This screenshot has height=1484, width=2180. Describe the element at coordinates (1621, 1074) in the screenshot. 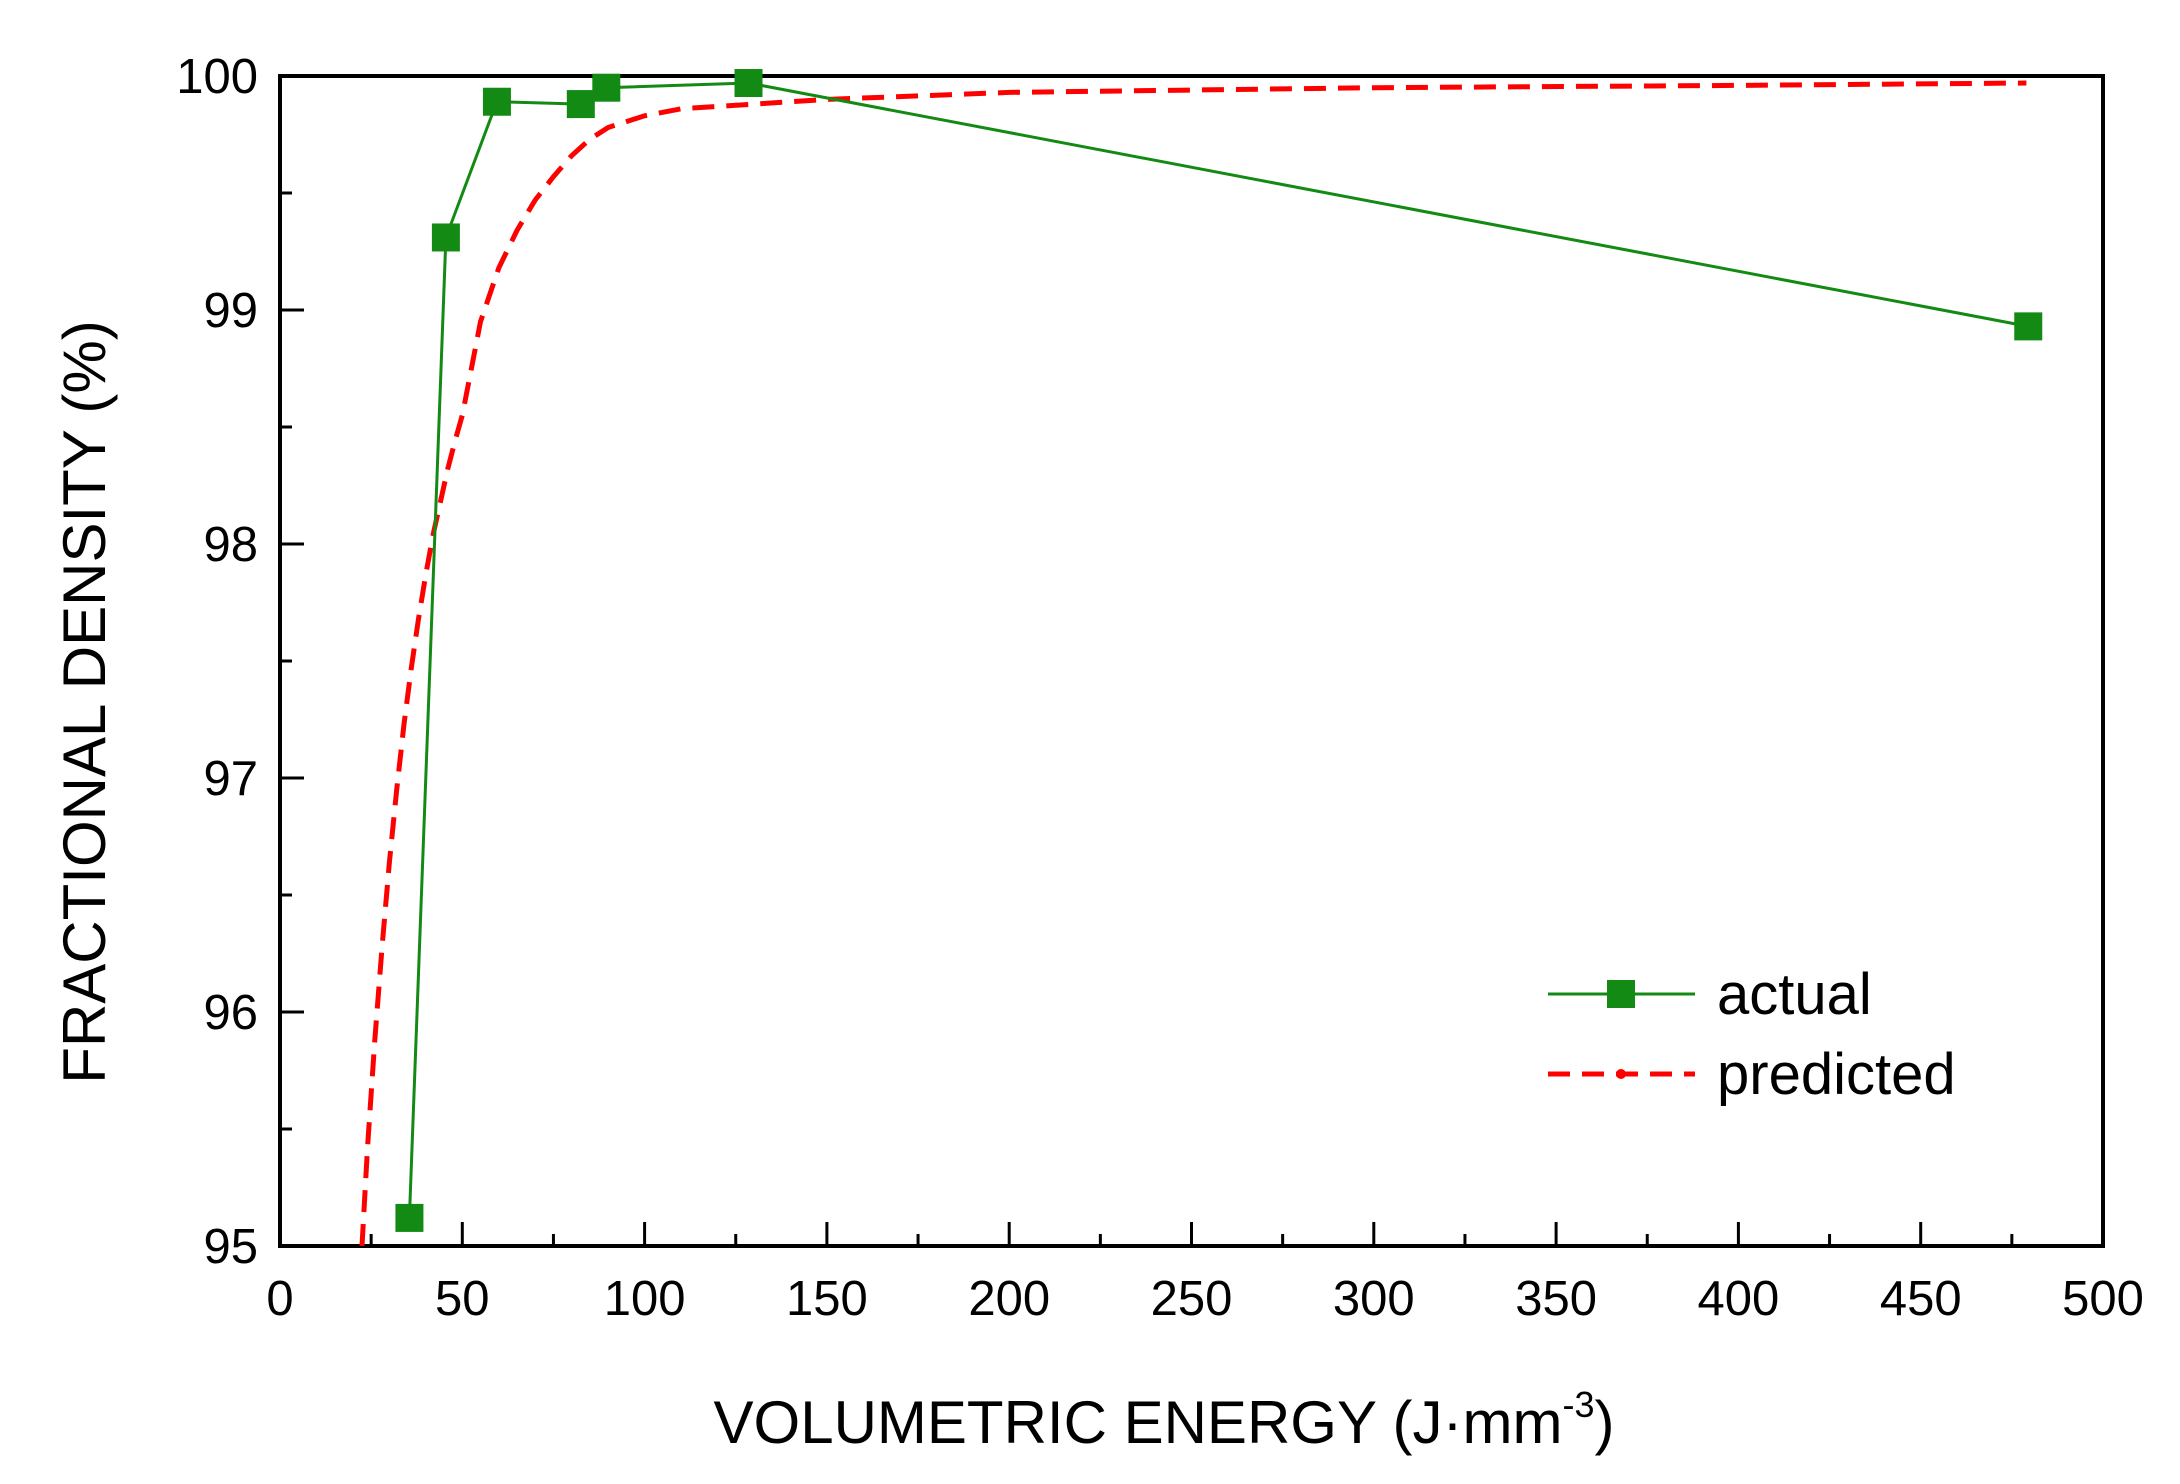

I see `legend-predicted-marker` at that location.